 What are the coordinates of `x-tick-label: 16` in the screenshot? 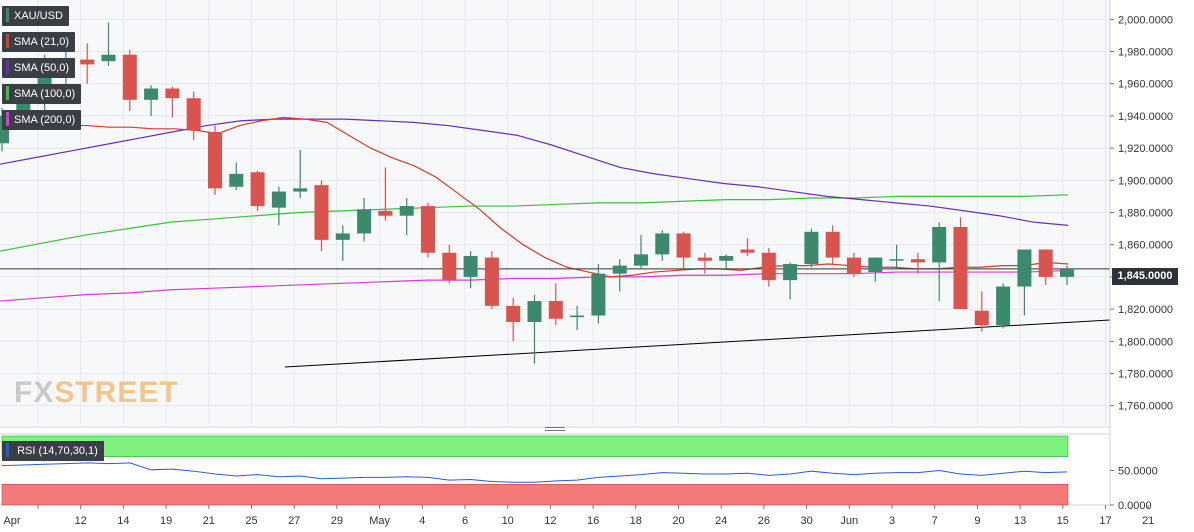 It's located at (593, 521).